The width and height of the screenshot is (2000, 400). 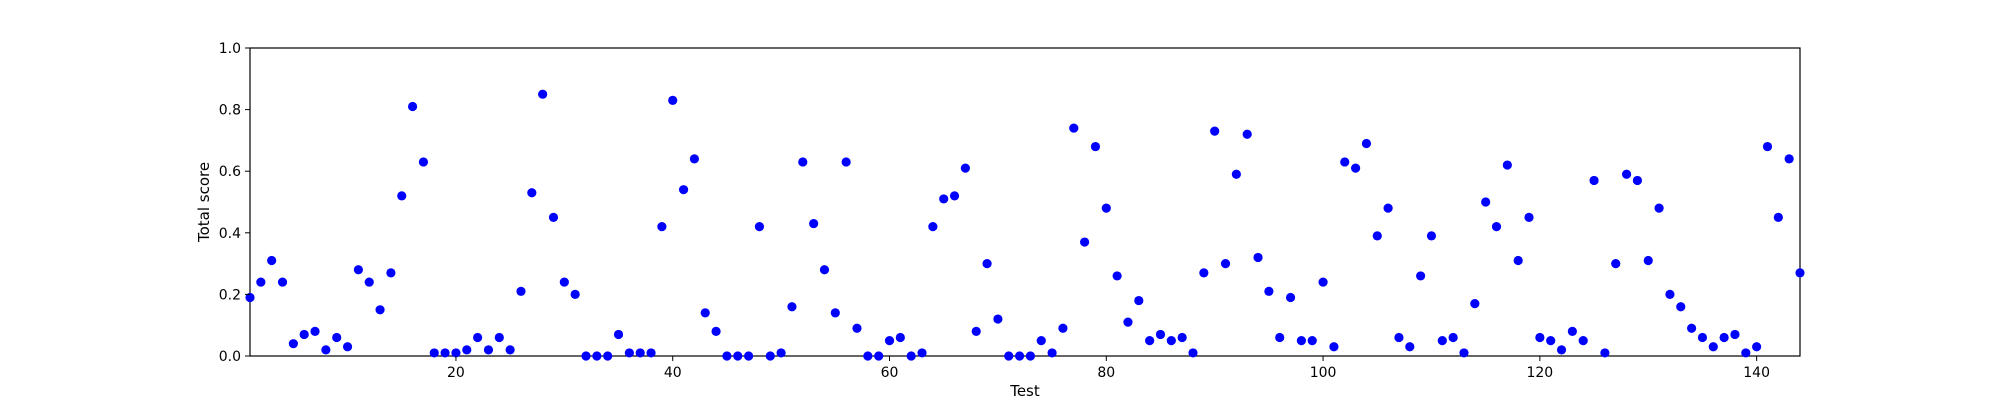 I want to click on x-tick-label: 80, so click(x=1106, y=373).